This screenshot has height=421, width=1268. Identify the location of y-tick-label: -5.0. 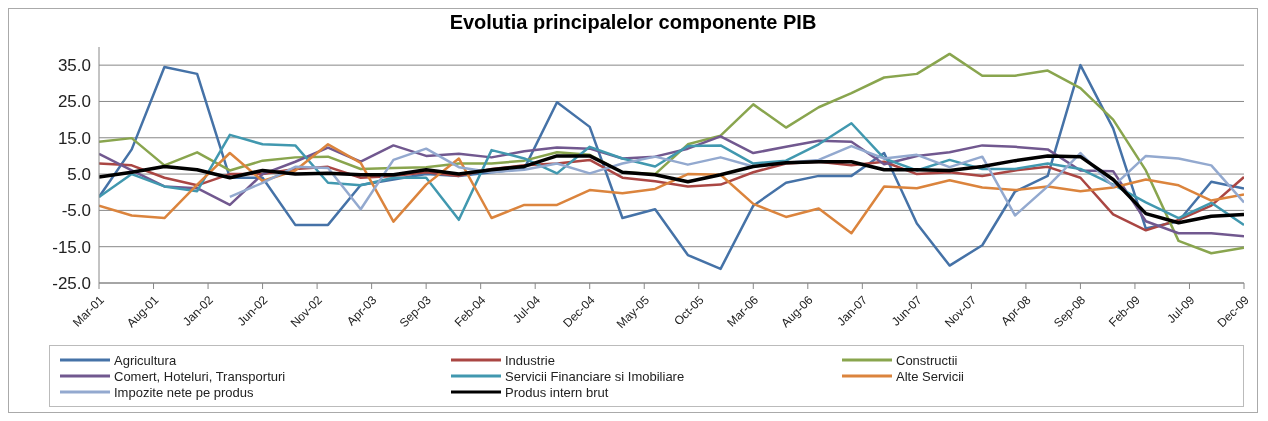
(76, 211).